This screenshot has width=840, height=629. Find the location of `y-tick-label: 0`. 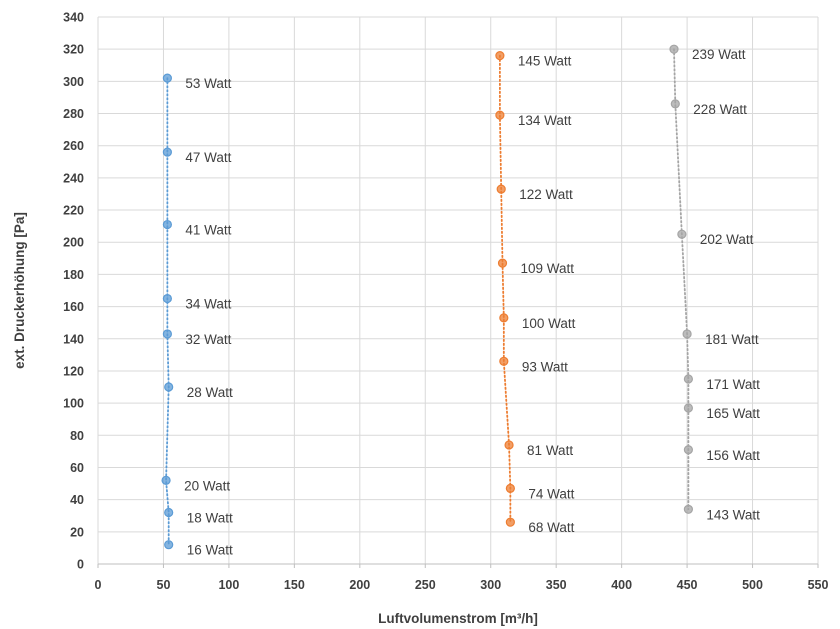

y-tick-label: 0 is located at coordinates (80, 565).